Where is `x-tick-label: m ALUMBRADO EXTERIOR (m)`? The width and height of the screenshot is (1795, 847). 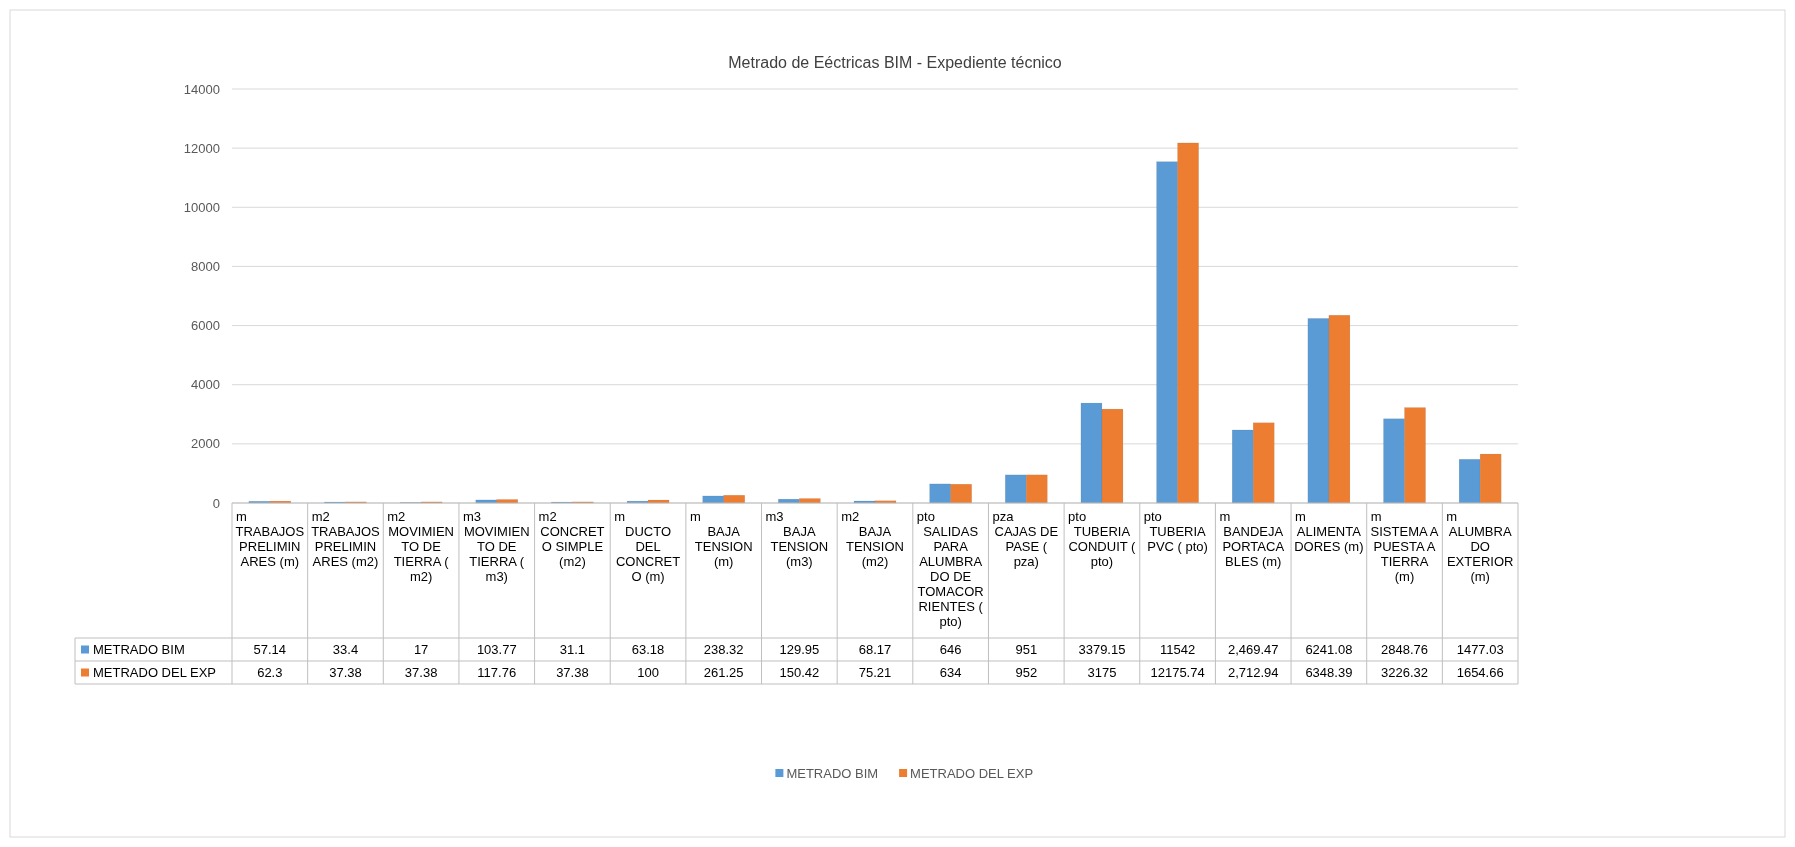 x-tick-label: m ALUMBRADO EXTERIOR (m) is located at coordinates (1480, 546).